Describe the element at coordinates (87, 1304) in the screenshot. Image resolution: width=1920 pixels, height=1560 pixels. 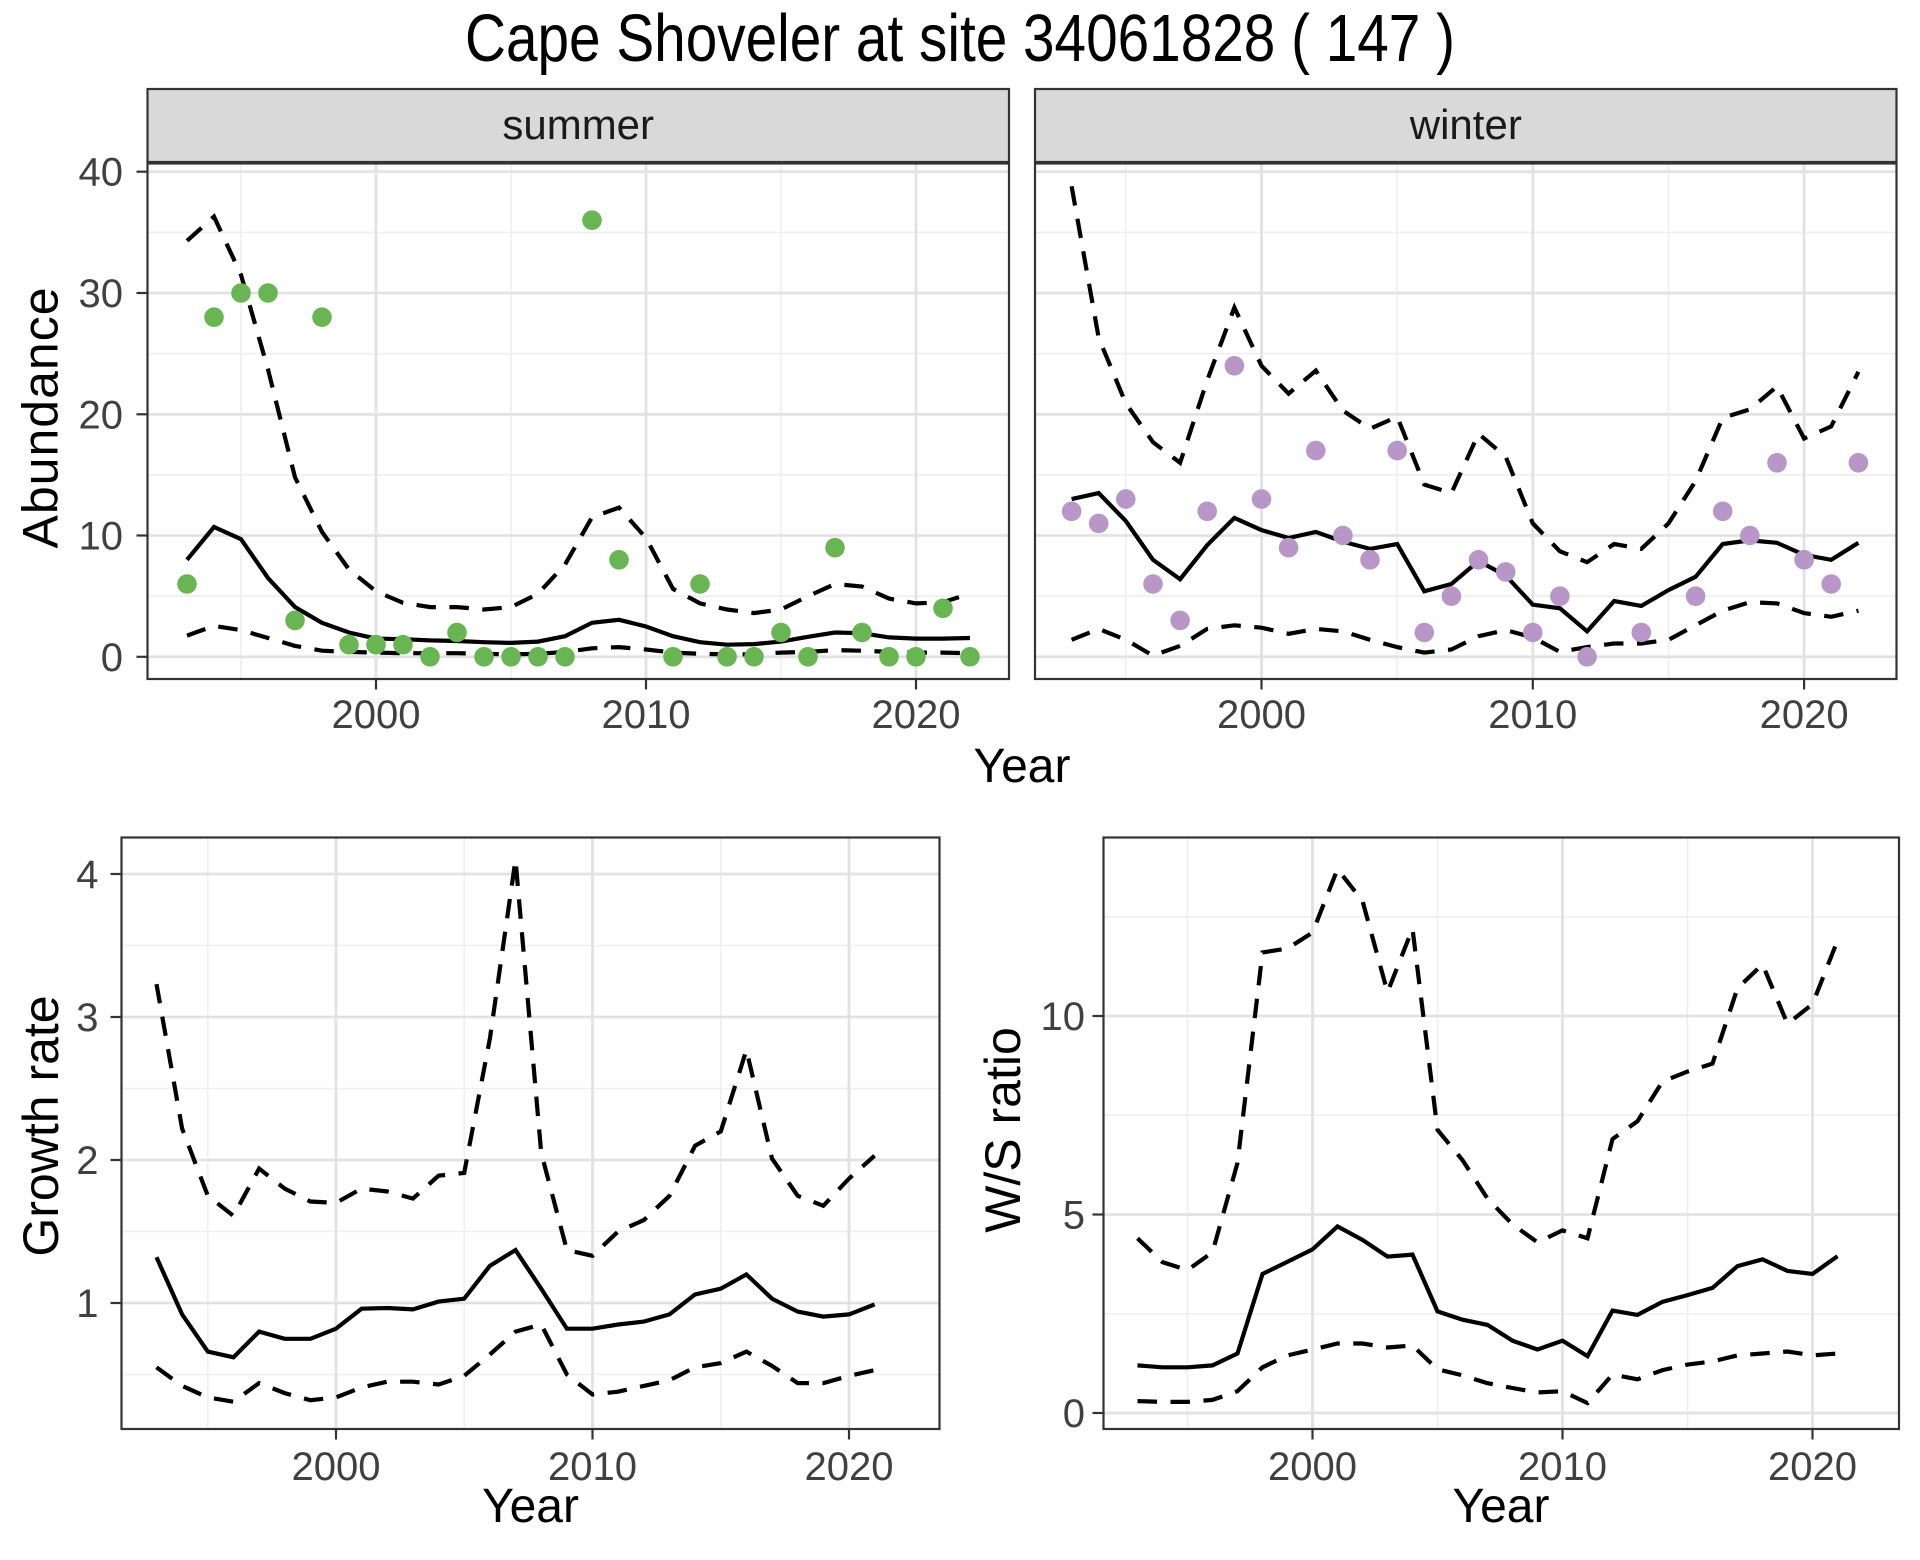
I see `svg-text: 1` at that location.